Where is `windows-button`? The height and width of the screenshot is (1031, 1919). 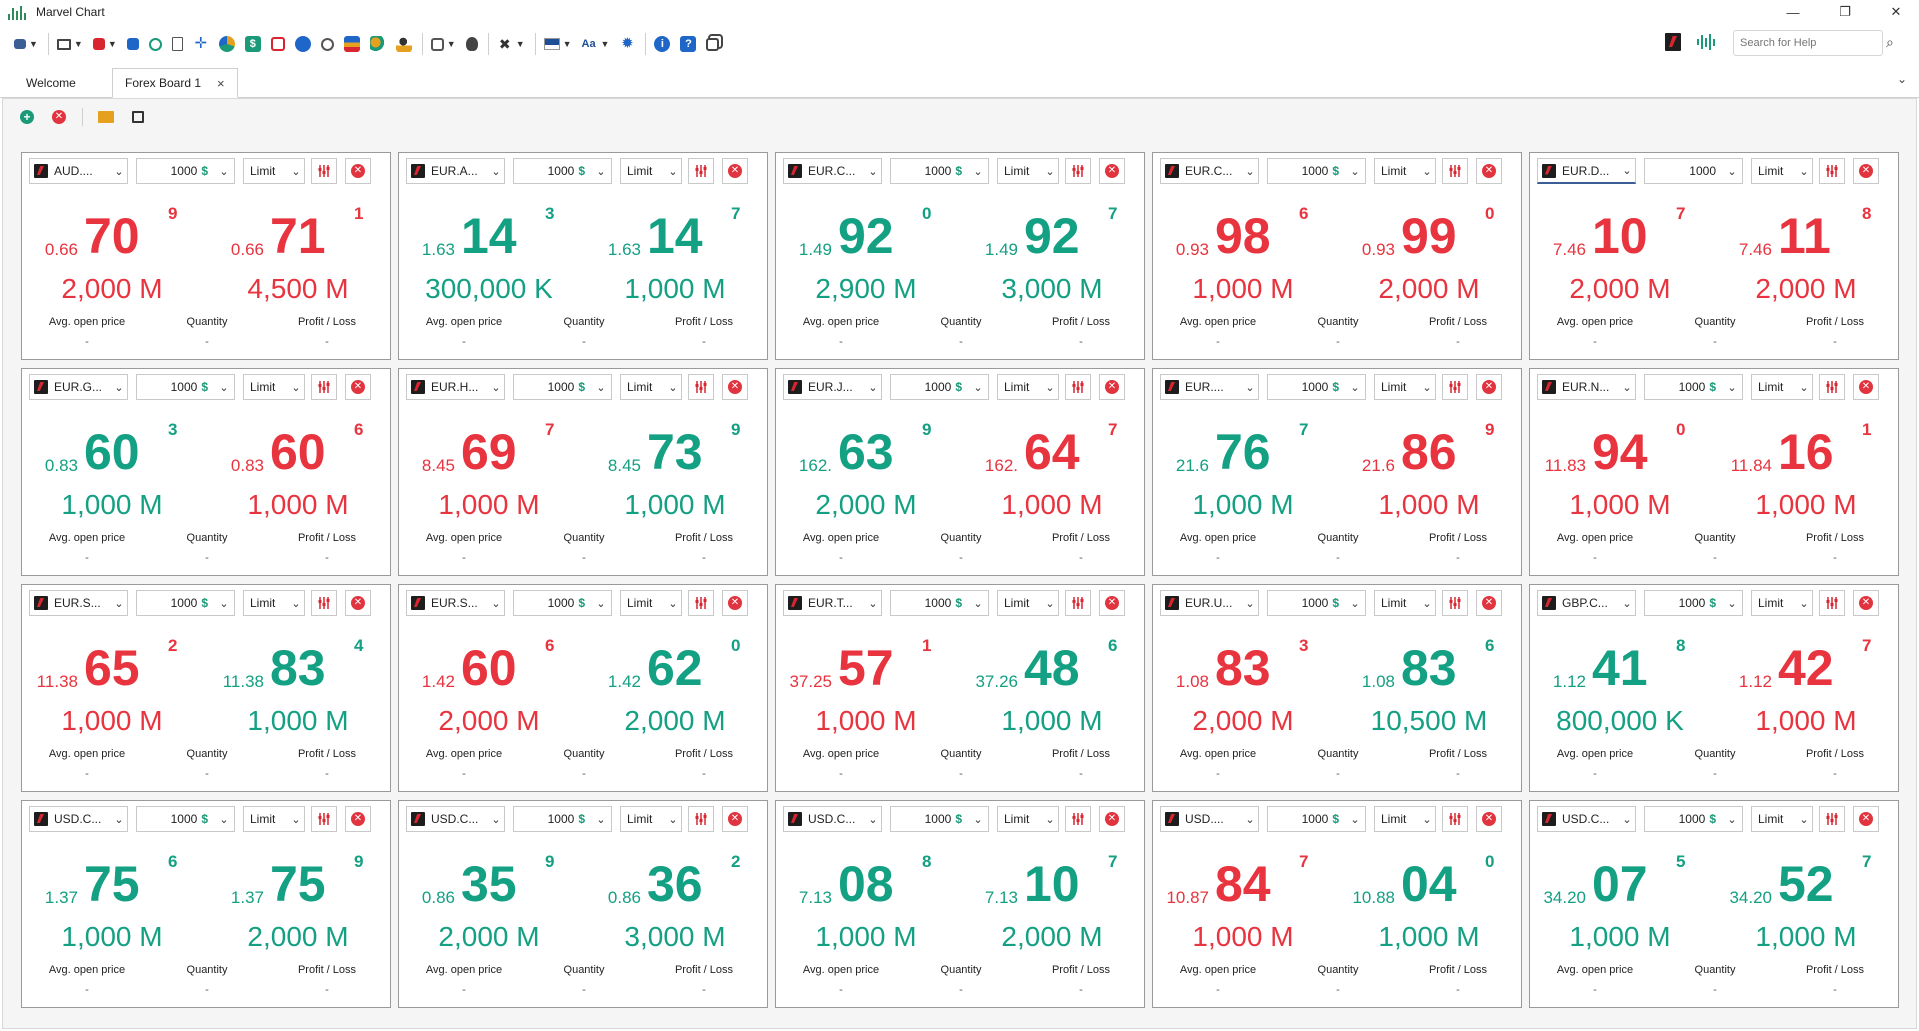
windows-button is located at coordinates (713, 44).